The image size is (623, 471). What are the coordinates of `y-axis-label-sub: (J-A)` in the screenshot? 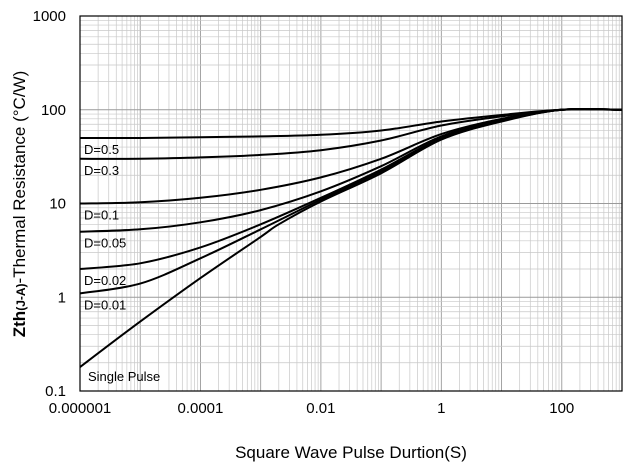 It's located at (21, 296).